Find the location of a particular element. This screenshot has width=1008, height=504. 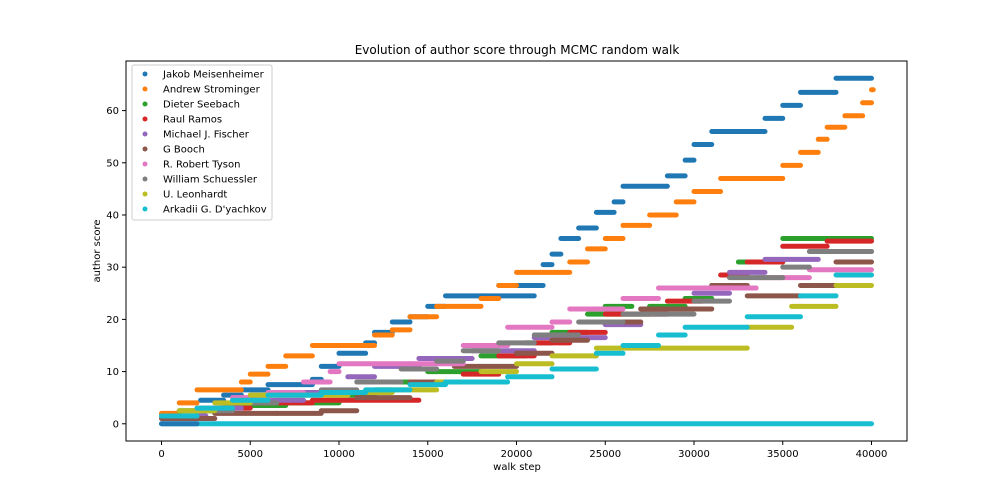

x-axis-label: walk step is located at coordinates (517, 467).